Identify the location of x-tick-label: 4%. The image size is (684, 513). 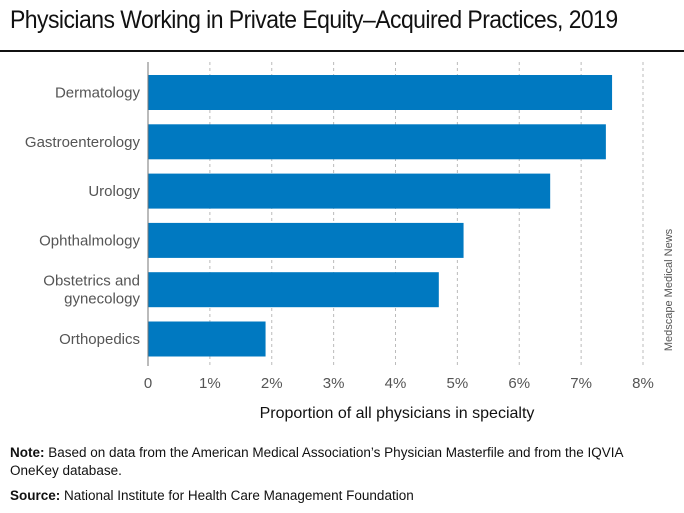
(396, 383).